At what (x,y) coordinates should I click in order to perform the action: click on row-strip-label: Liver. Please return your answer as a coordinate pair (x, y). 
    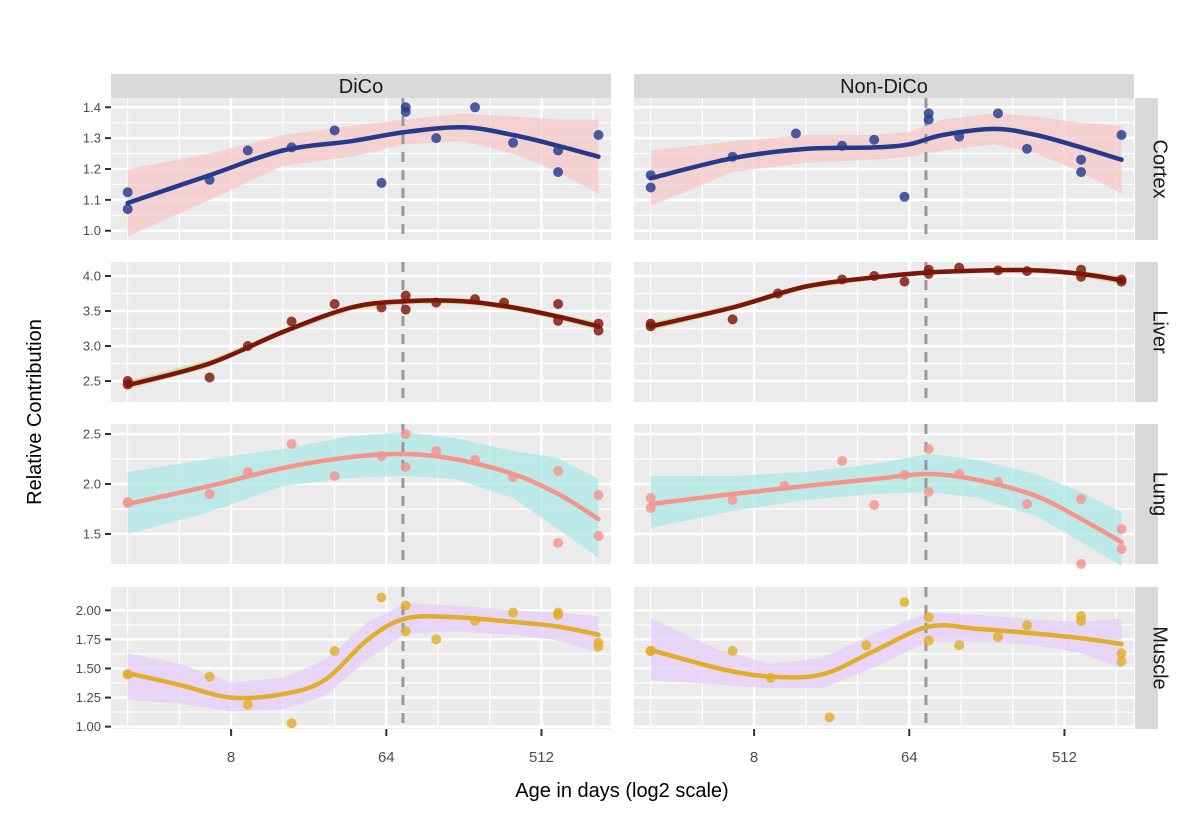
    Looking at the image, I should click on (1160, 332).